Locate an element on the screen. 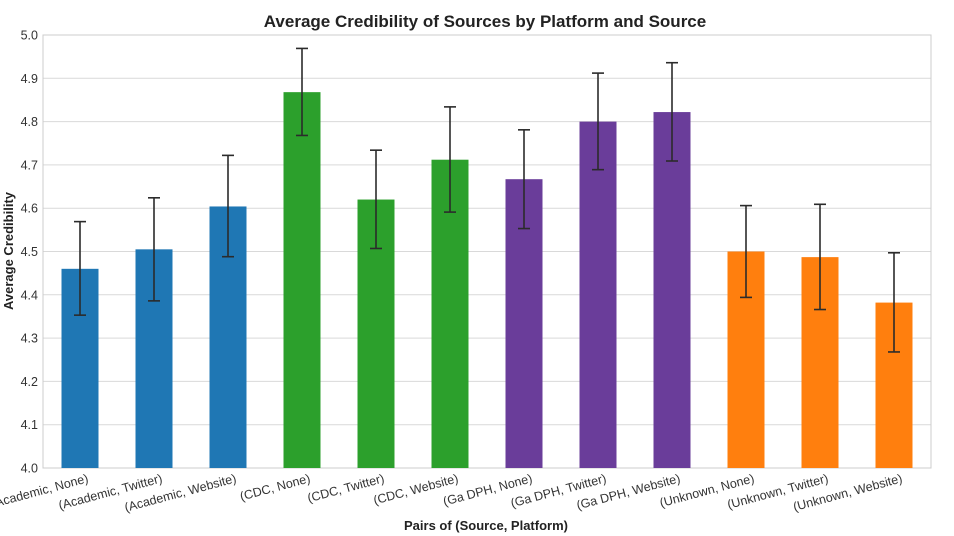 The image size is (954, 536). y-tick-label: 4.9 is located at coordinates (29, 79).